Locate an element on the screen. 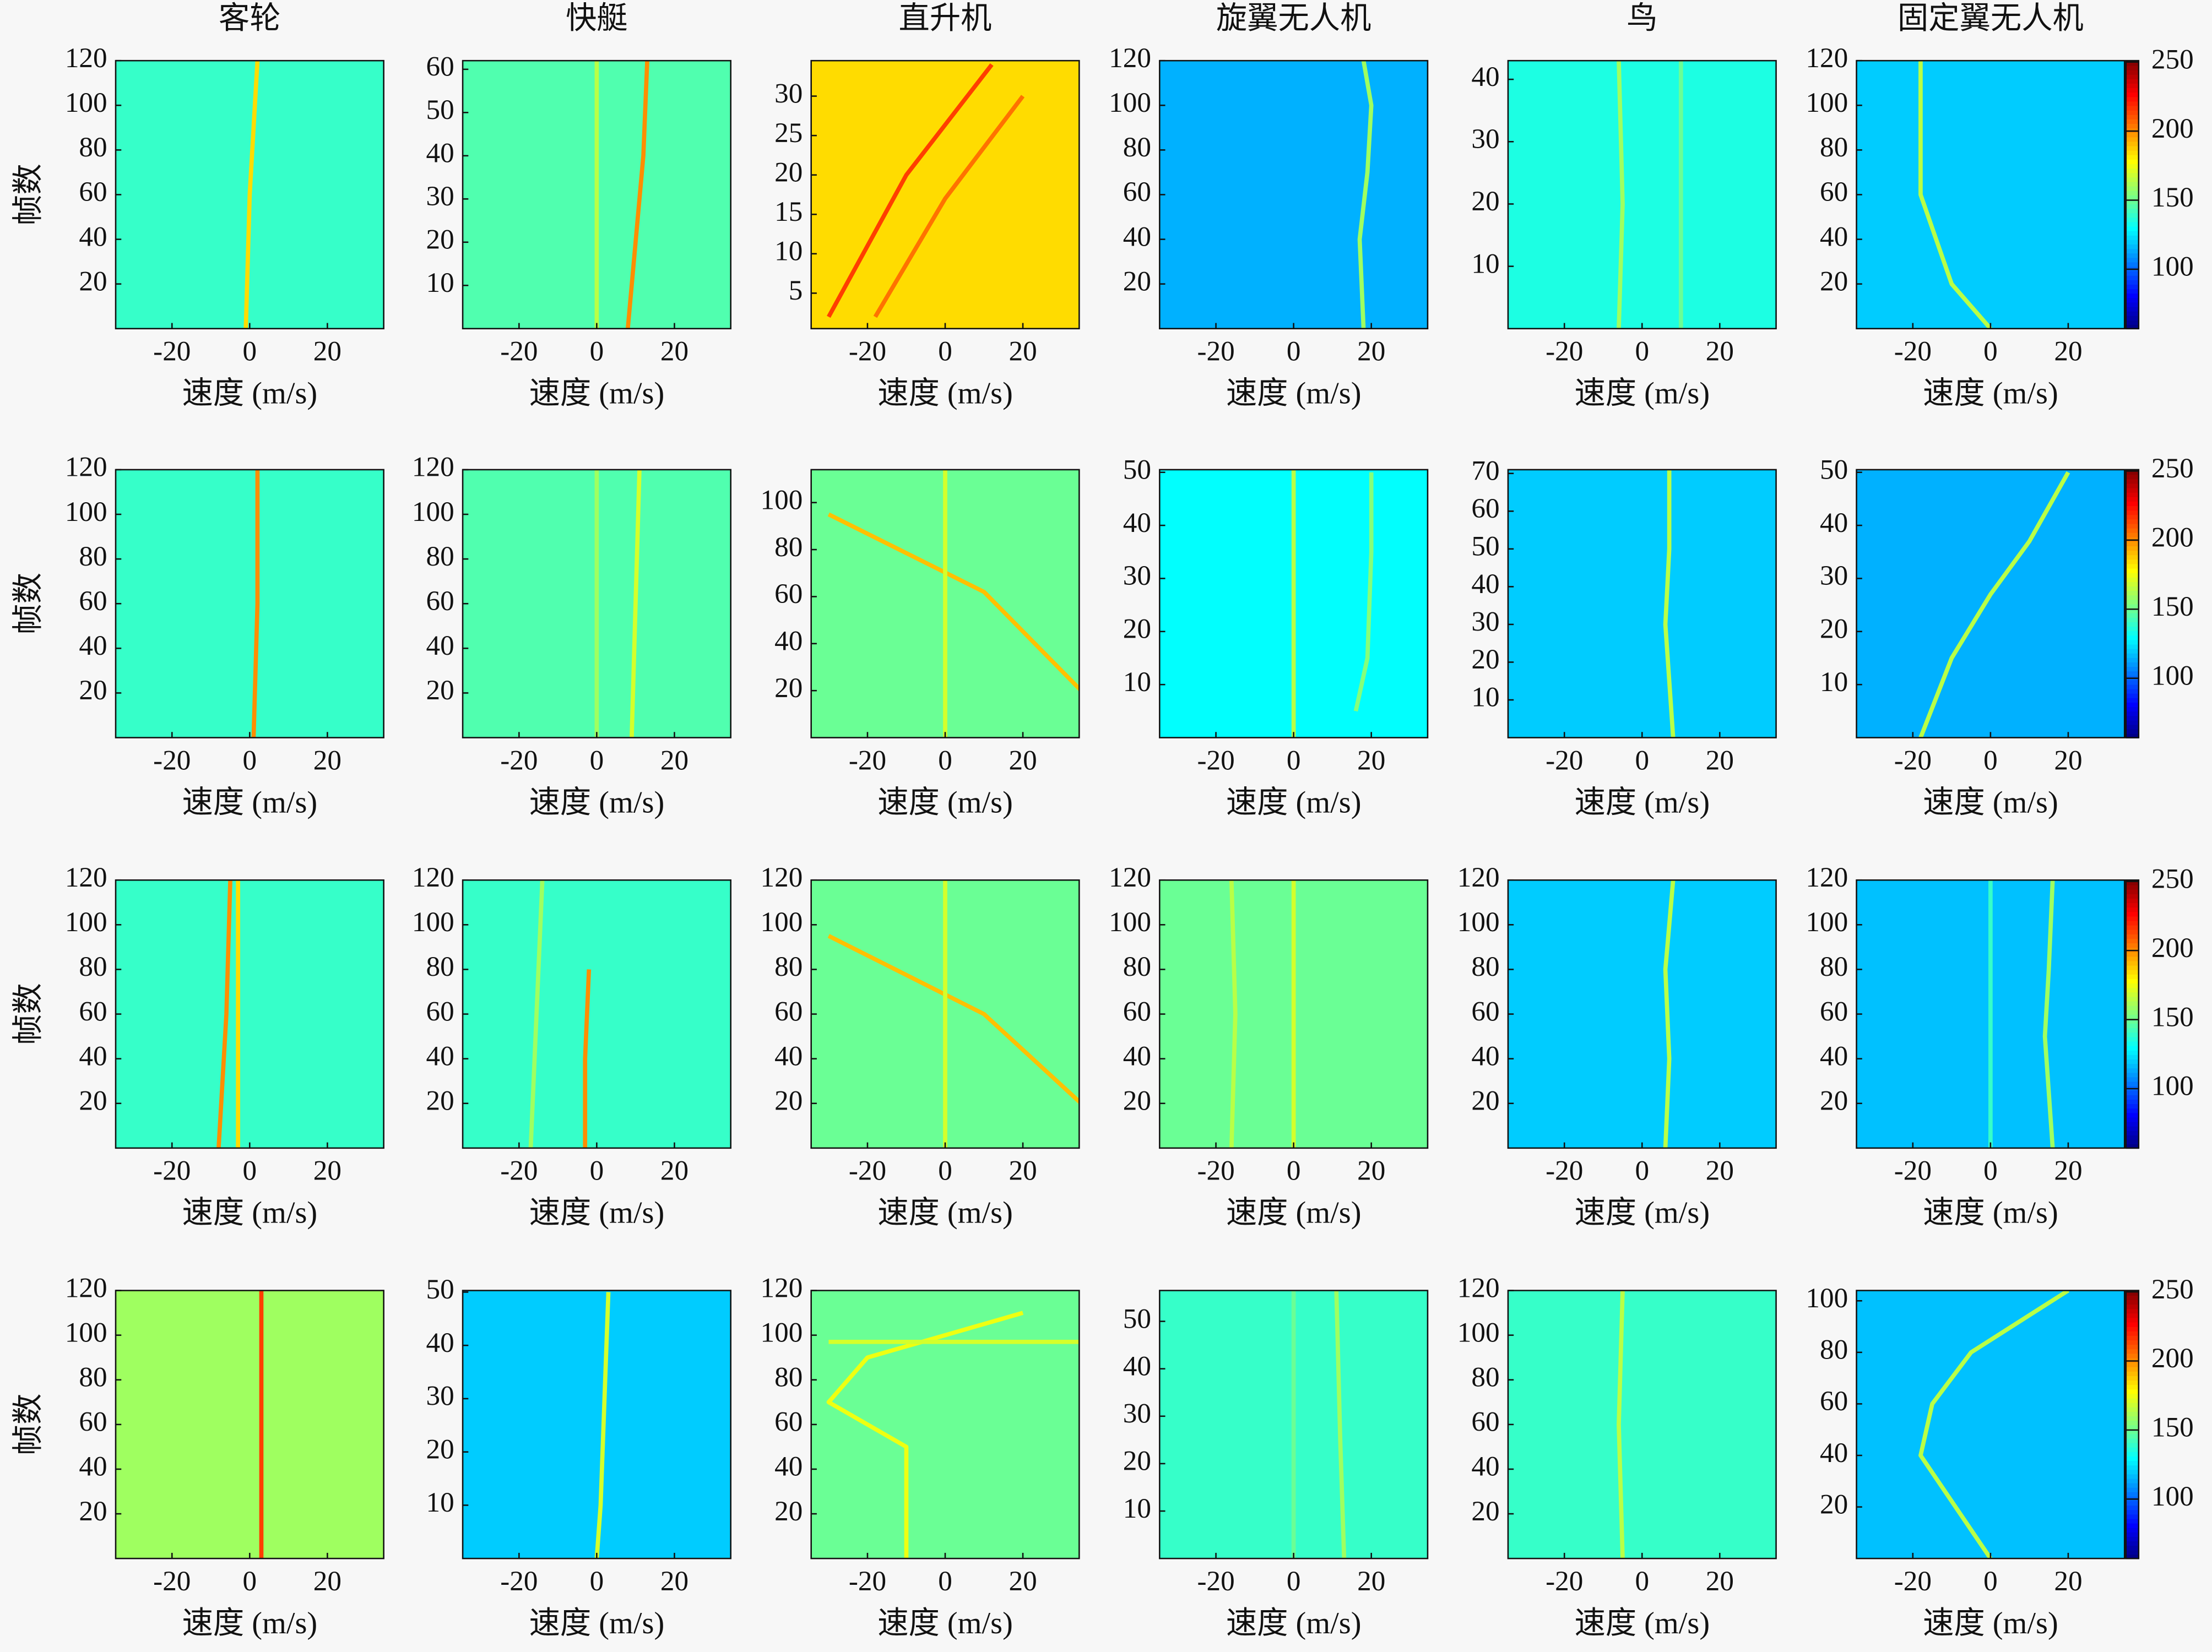 This screenshot has width=2212, height=1652. colorbar-tick-label: 250 is located at coordinates (2172, 468).